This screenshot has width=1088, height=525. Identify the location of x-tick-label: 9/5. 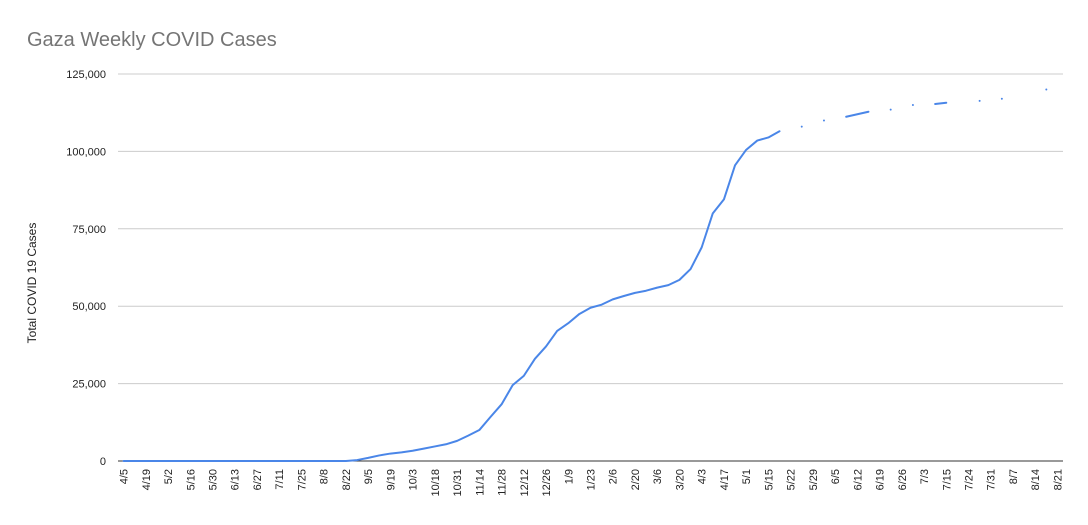
(369, 476).